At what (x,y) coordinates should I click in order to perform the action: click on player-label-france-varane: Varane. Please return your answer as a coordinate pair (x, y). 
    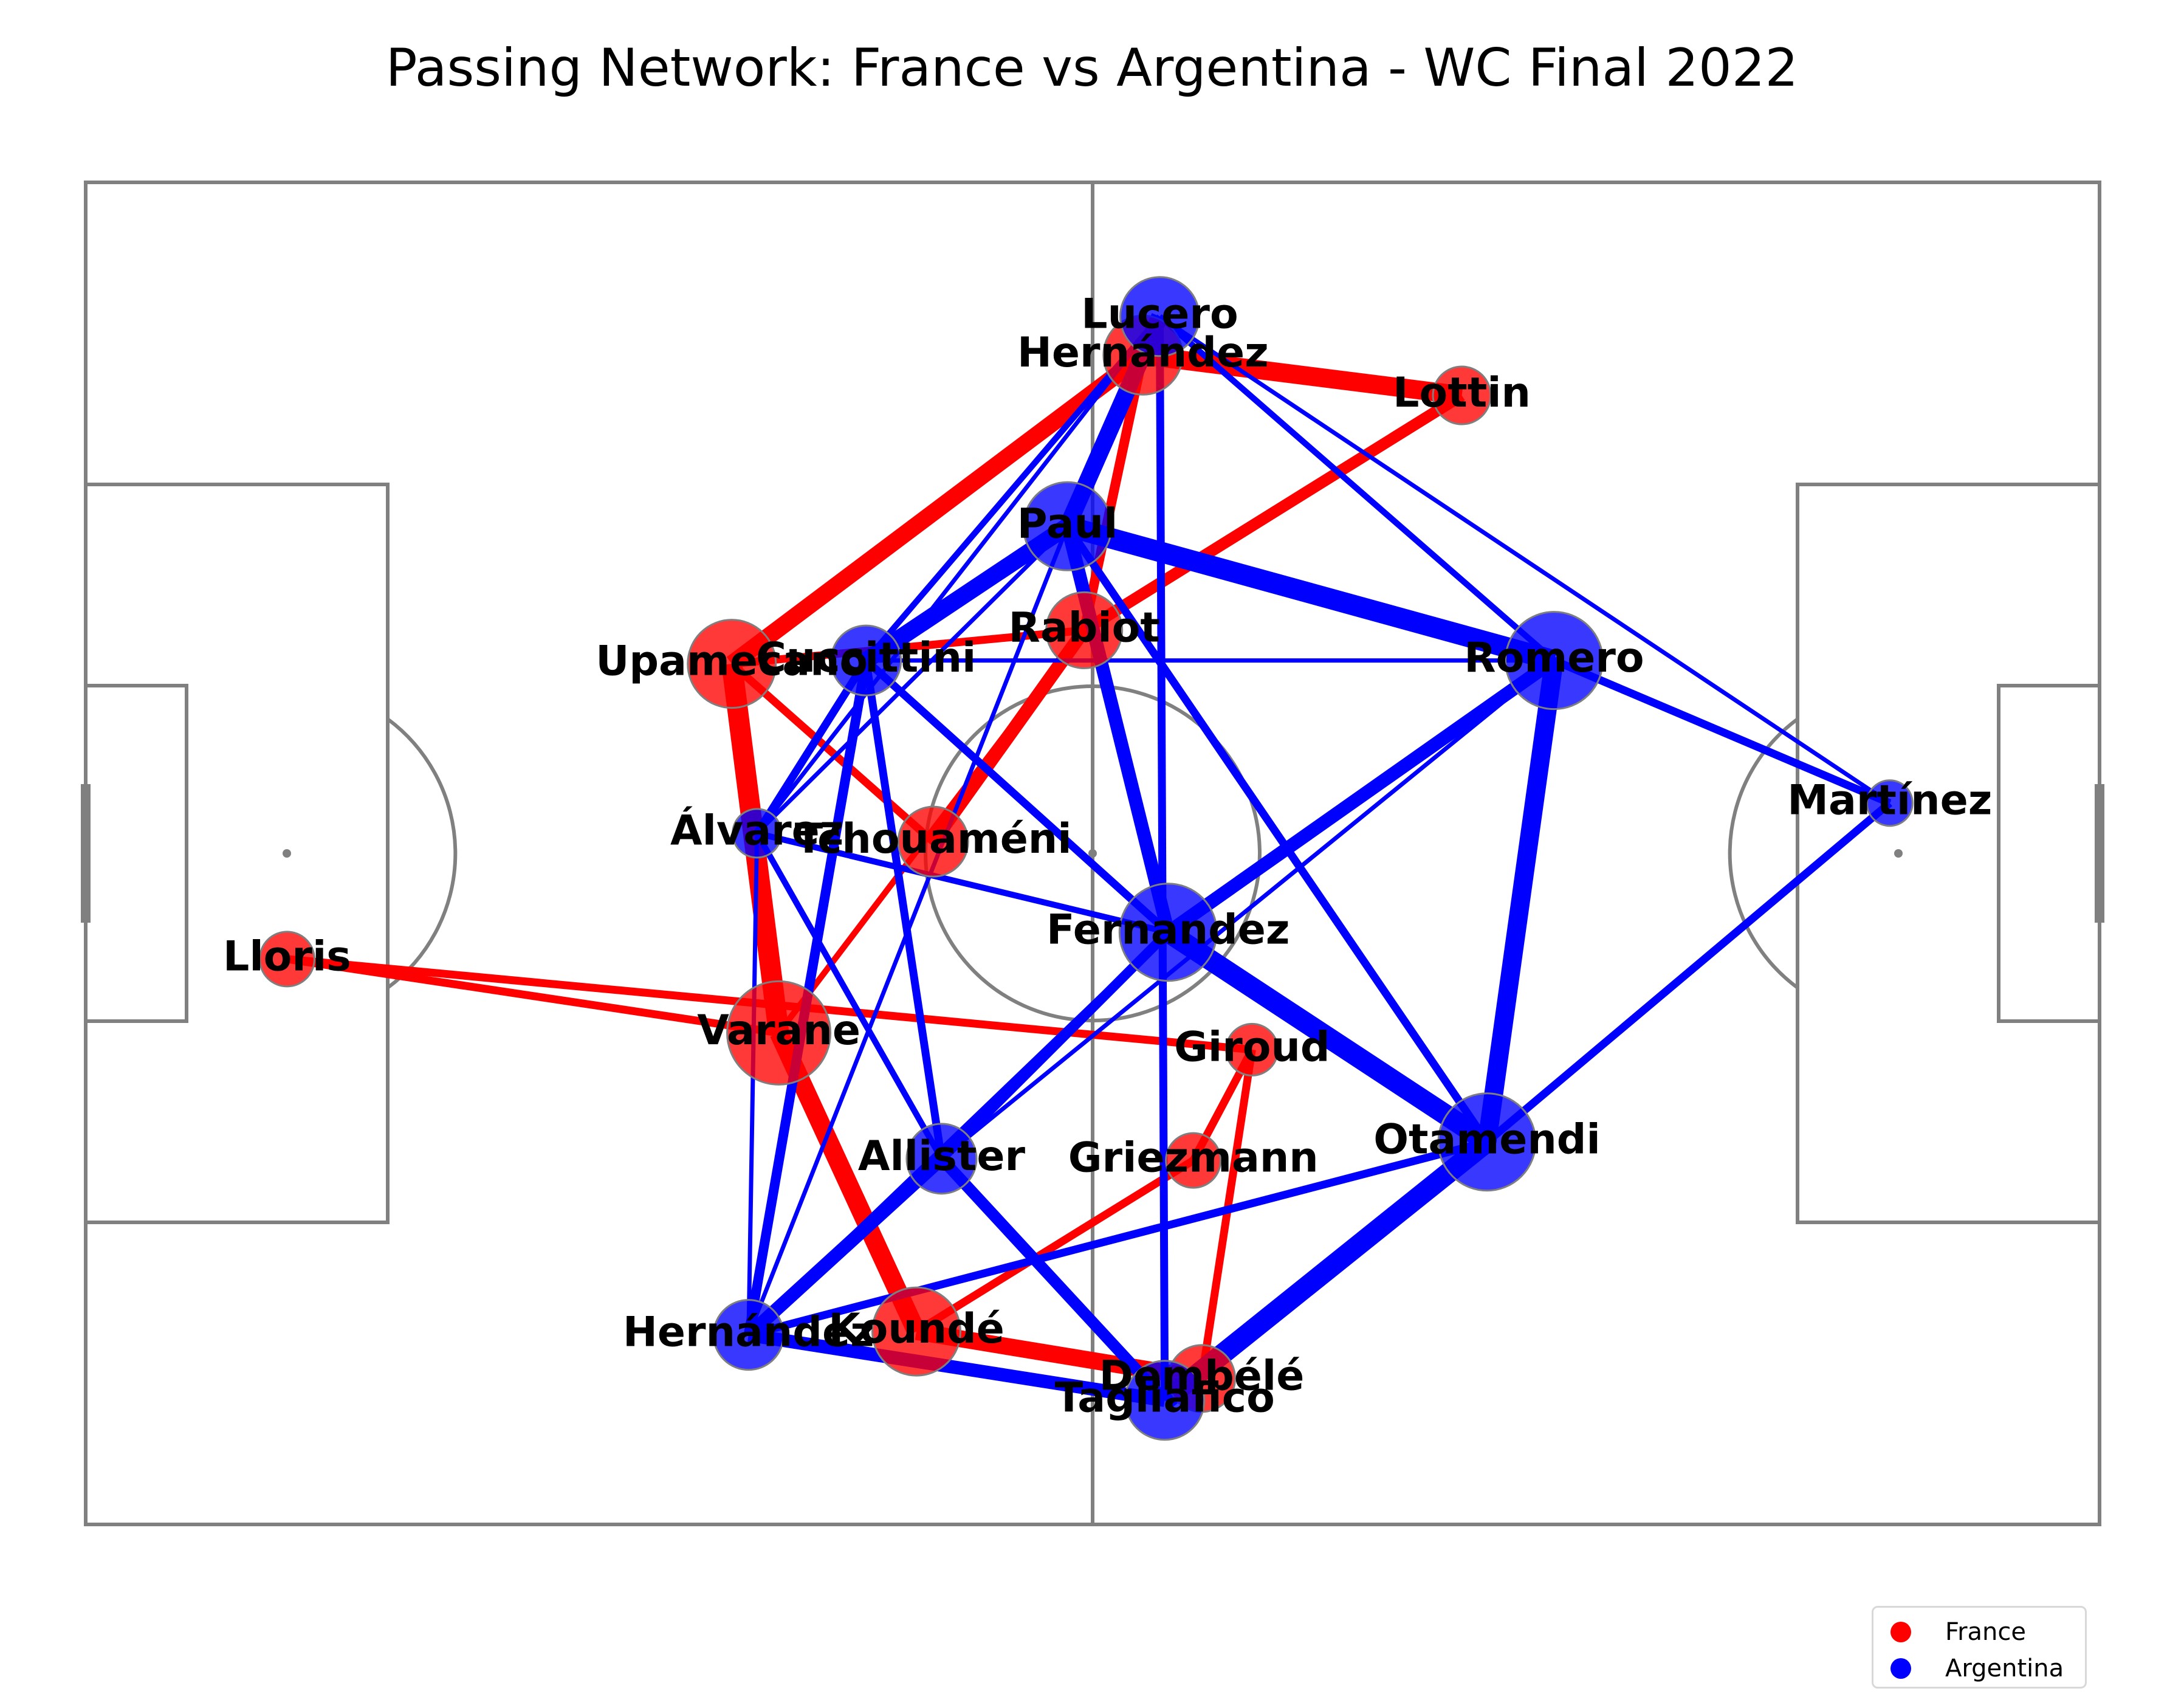
    Looking at the image, I should click on (778, 1031).